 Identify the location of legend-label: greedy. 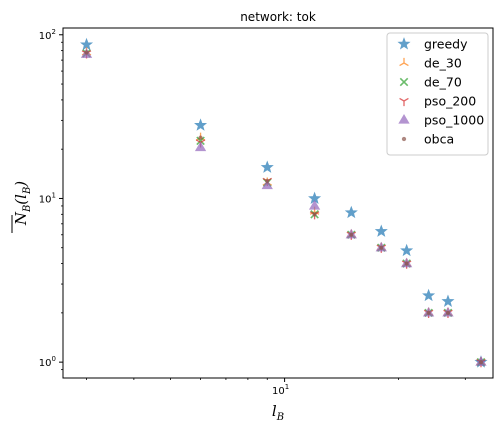
(446, 44).